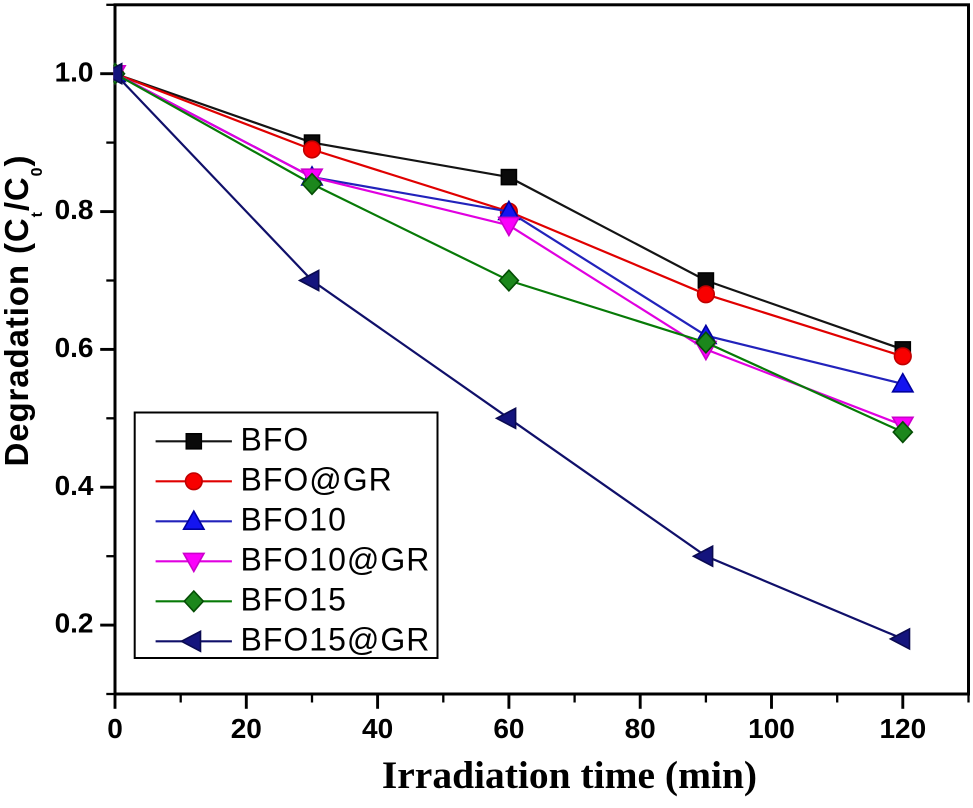 This screenshot has width=973, height=808. What do you see at coordinates (508, 728) in the screenshot?
I see `svg-text: 60` at bounding box center [508, 728].